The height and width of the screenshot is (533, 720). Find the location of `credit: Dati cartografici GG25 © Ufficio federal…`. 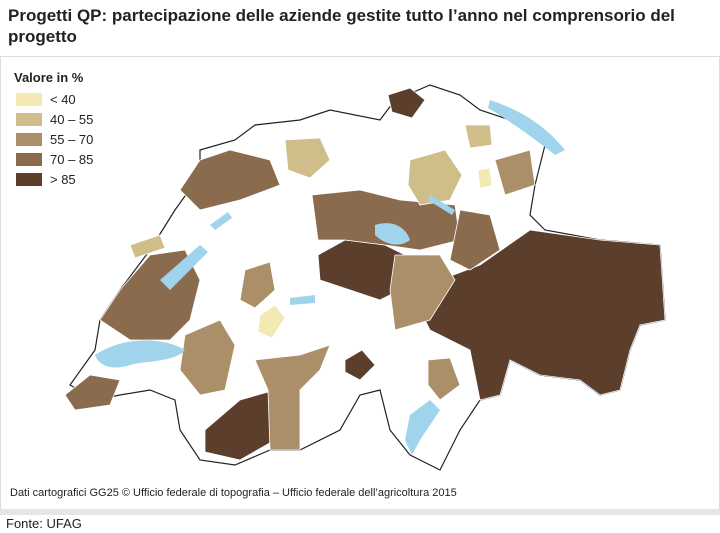

credit: Dati cartografici GG25 © Ufficio federal… is located at coordinates (233, 493).